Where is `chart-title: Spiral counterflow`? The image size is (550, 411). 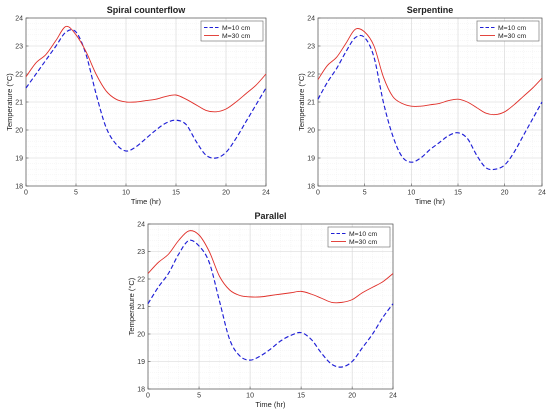
chart-title: Spiral counterflow is located at coordinates (147, 10).